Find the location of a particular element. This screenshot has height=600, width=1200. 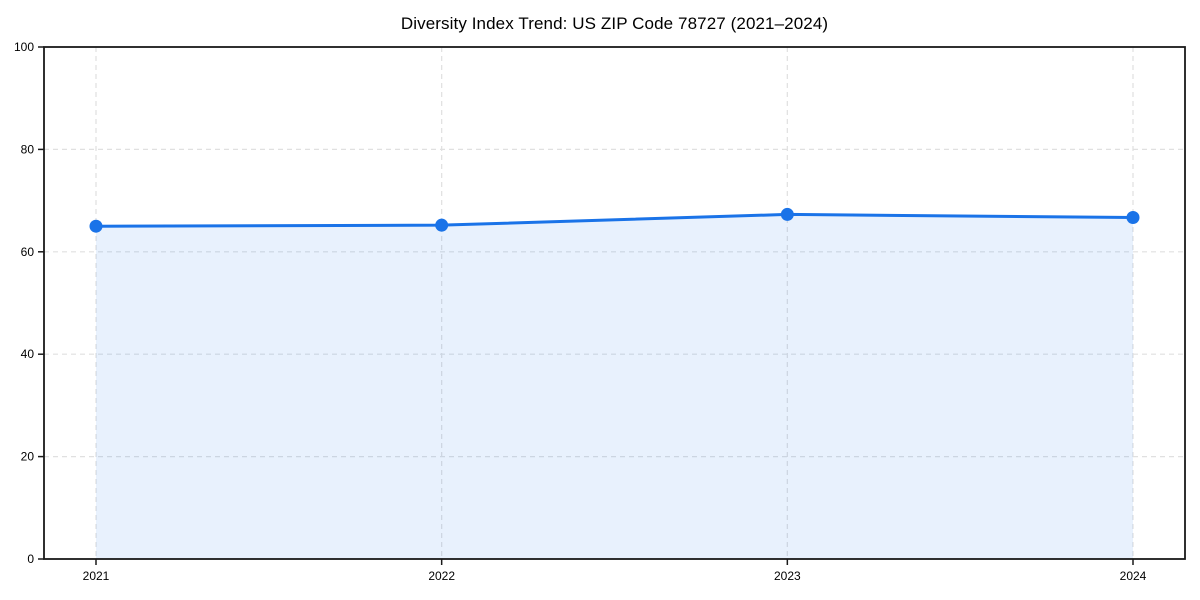

y-tick-label: 80 is located at coordinates (28, 149).